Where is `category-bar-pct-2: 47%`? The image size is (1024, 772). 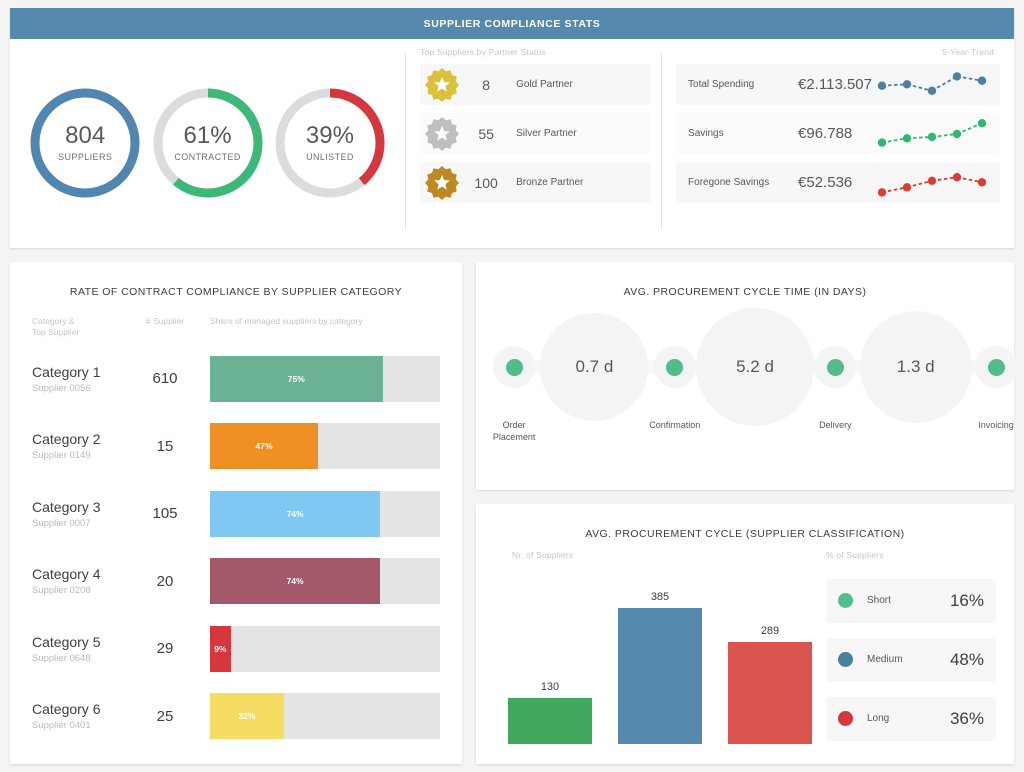 category-bar-pct-2: 47% is located at coordinates (264, 446).